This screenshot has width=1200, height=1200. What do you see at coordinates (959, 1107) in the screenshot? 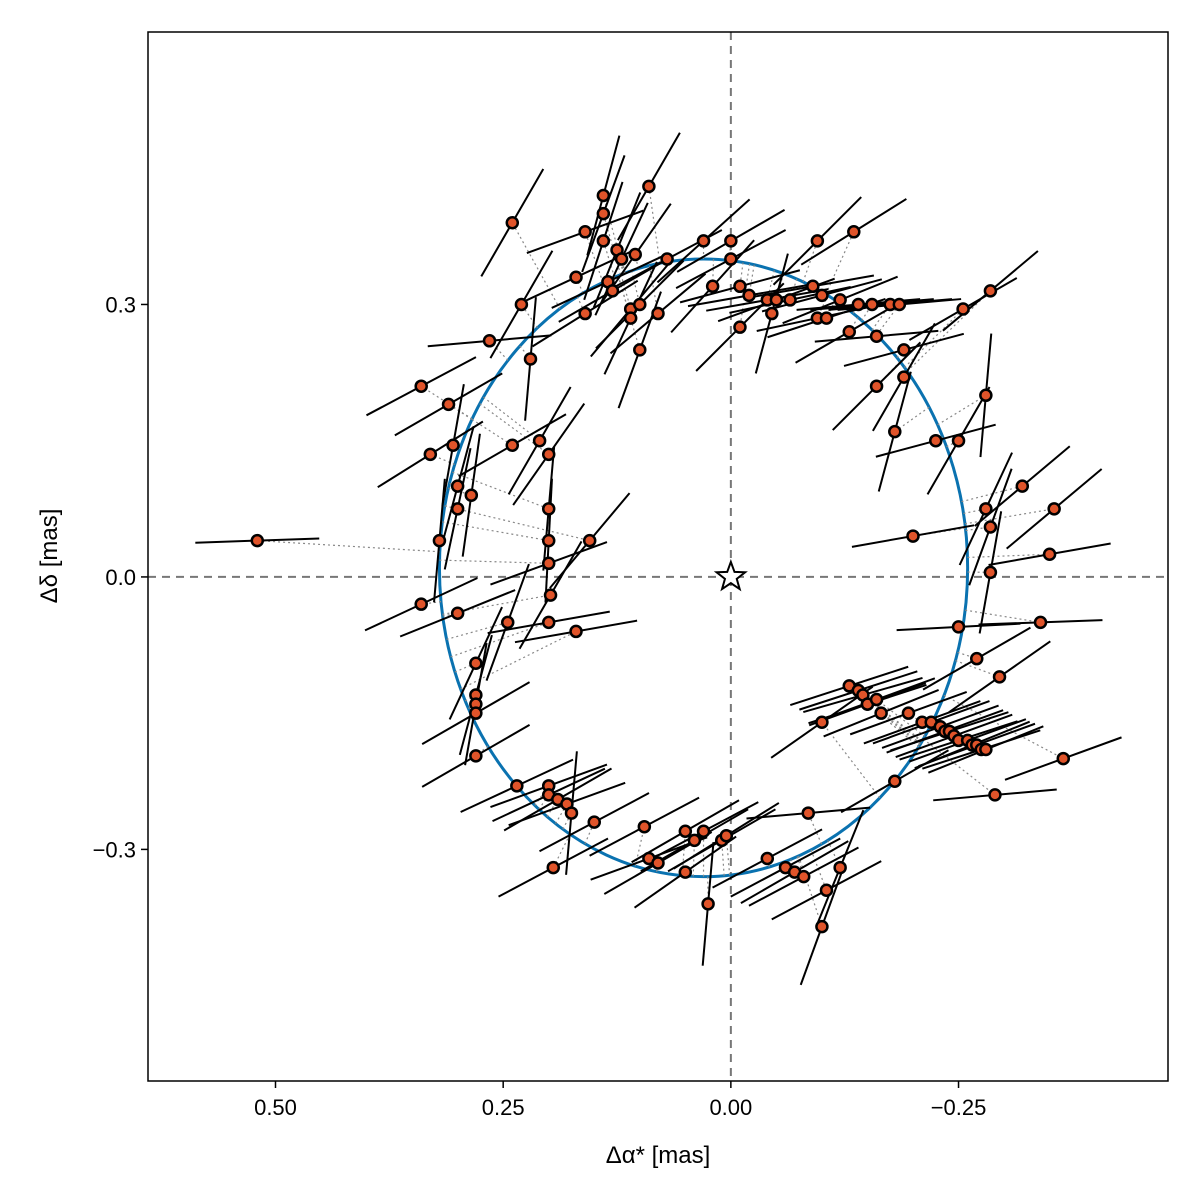
I see `x-tick-label-3: −0.25` at bounding box center [959, 1107].